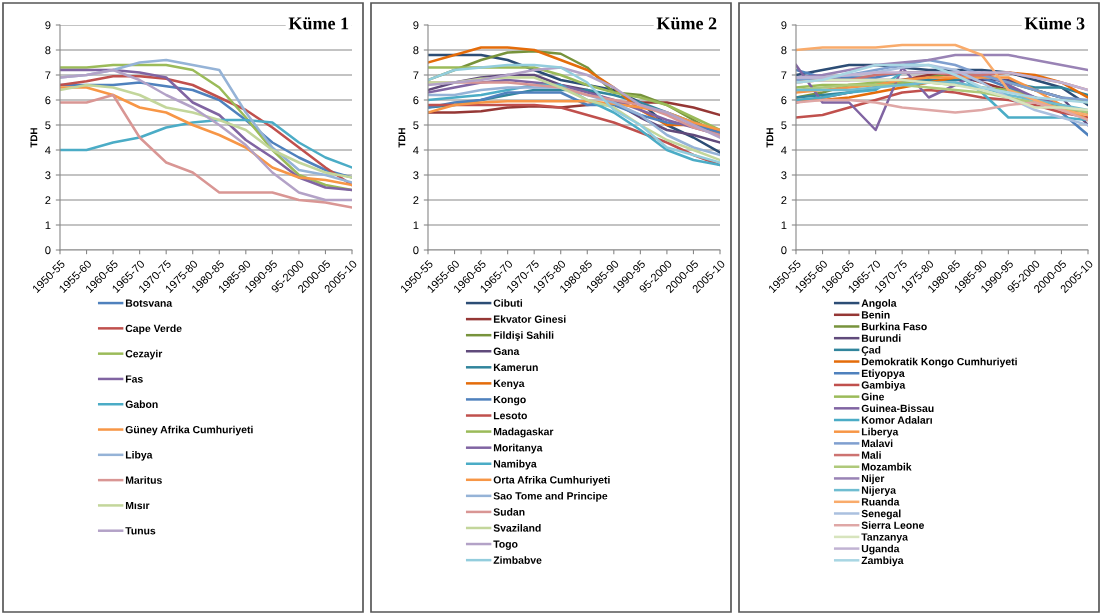 The image size is (1104, 615). Describe the element at coordinates (877, 443) in the screenshot. I see `legend-label: Malavi` at that location.